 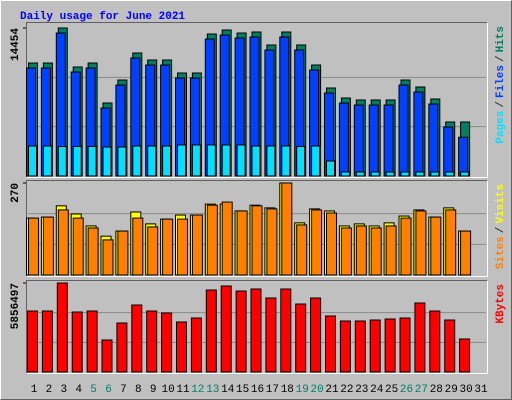 I want to click on x-tick-label: 10, so click(x=167, y=390).